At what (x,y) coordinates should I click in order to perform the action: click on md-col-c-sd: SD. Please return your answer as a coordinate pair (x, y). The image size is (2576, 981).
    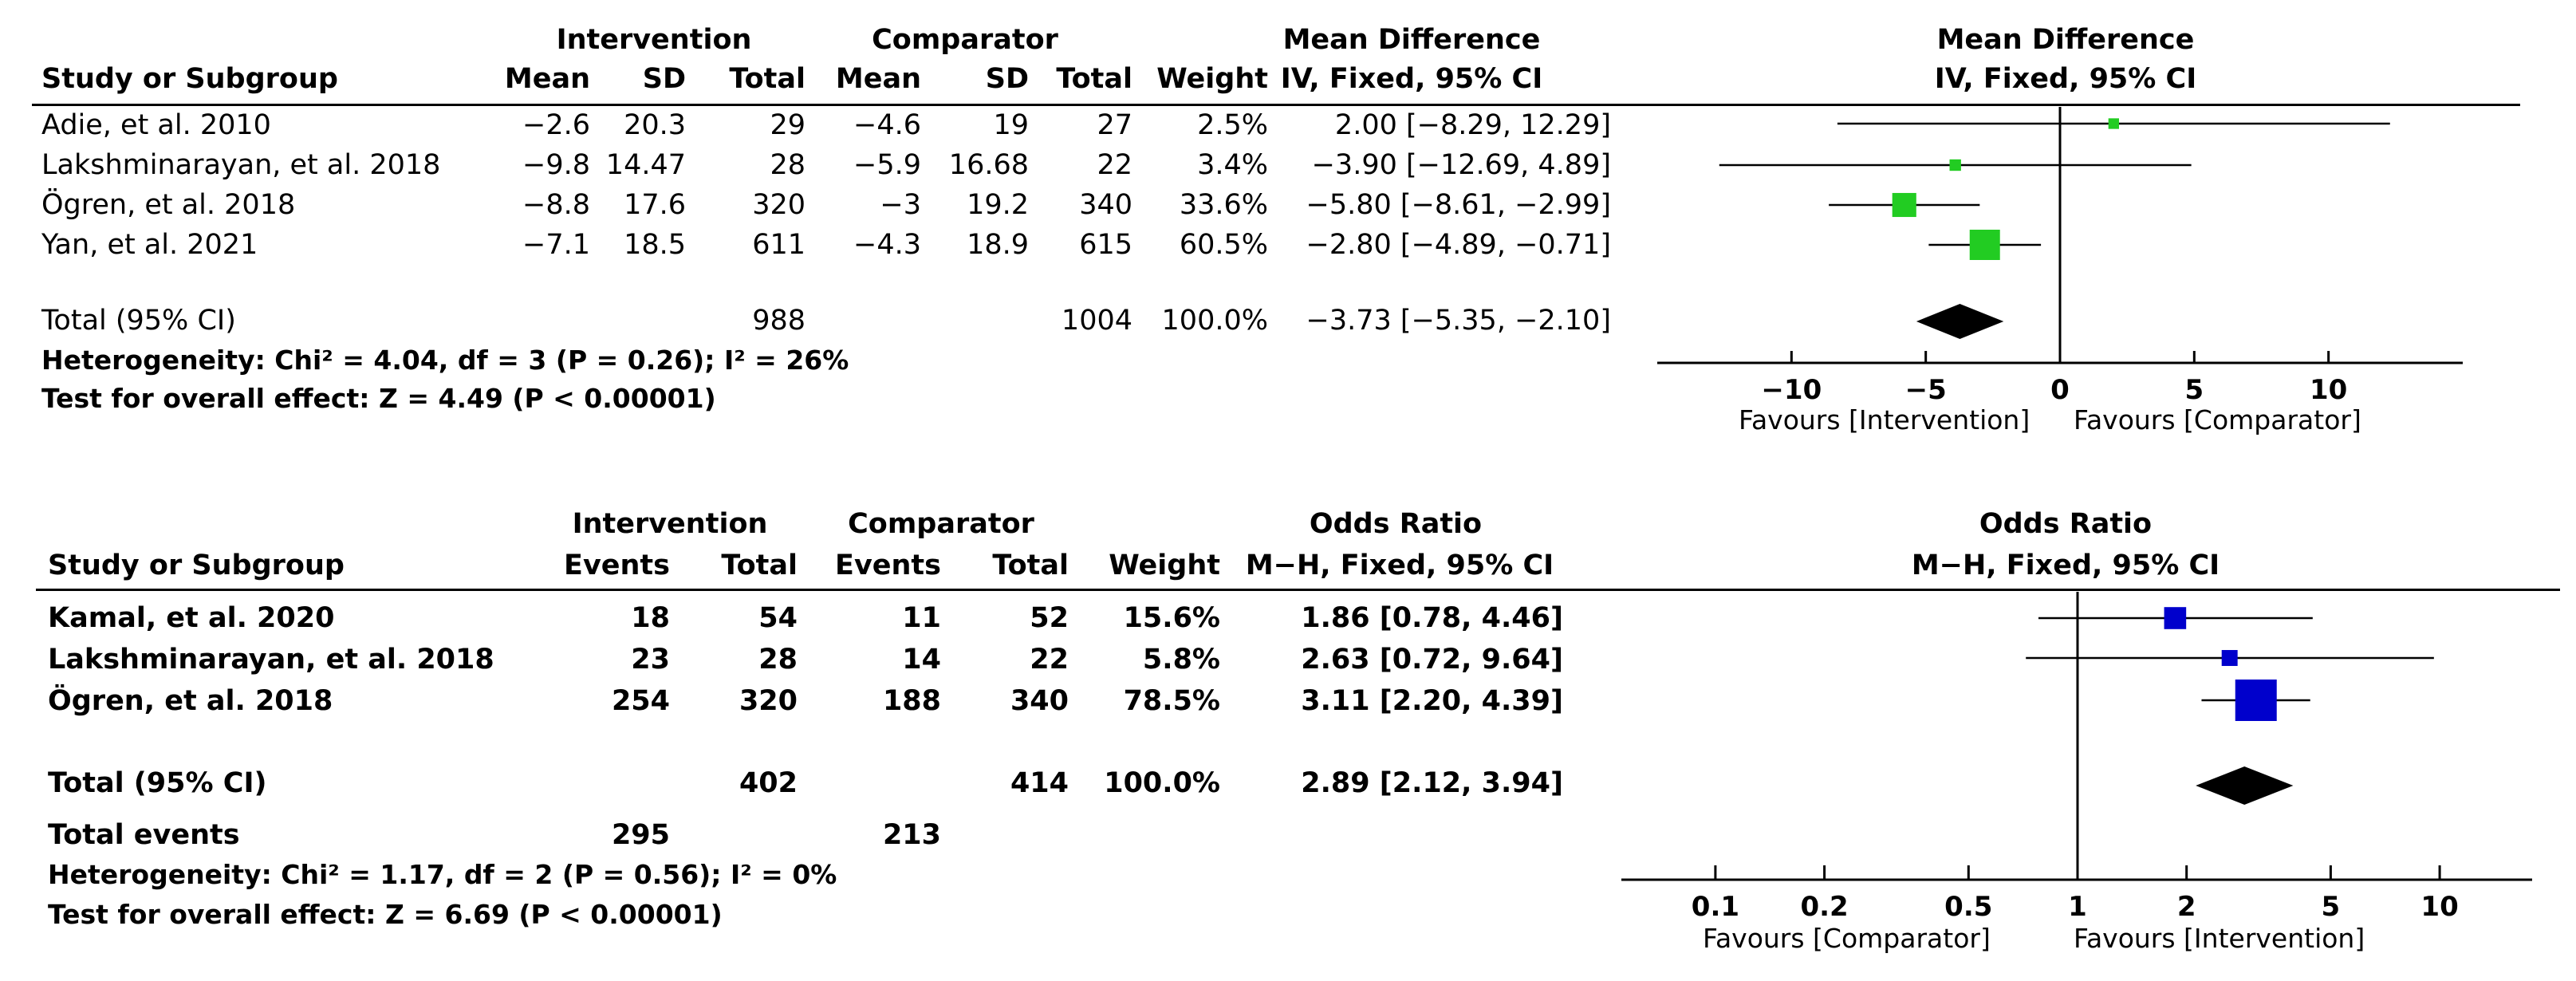
    Looking at the image, I should click on (1007, 79).